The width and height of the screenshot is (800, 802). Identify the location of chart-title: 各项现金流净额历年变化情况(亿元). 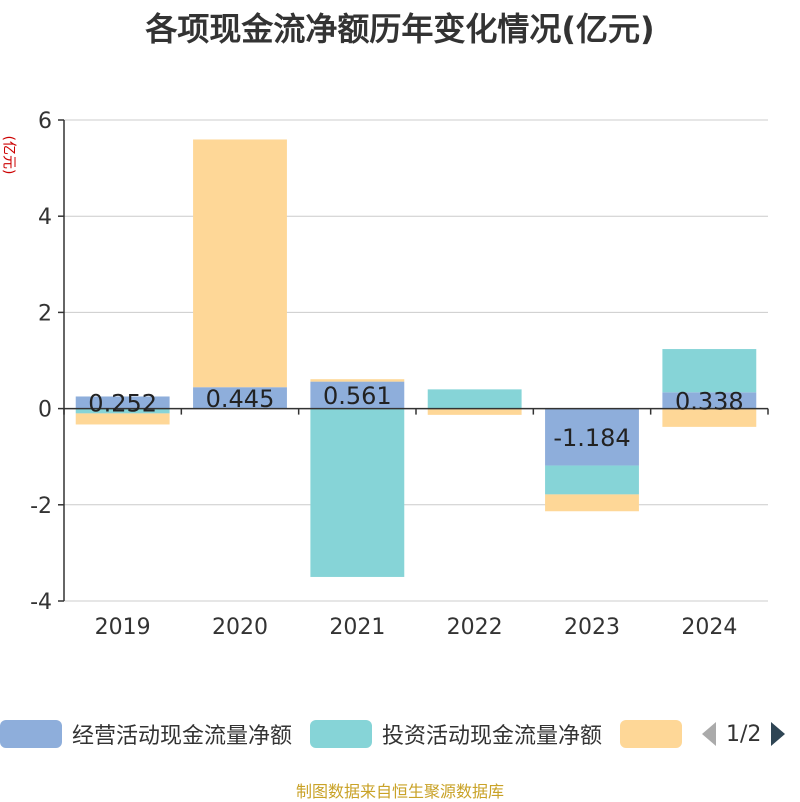
(400, 29).